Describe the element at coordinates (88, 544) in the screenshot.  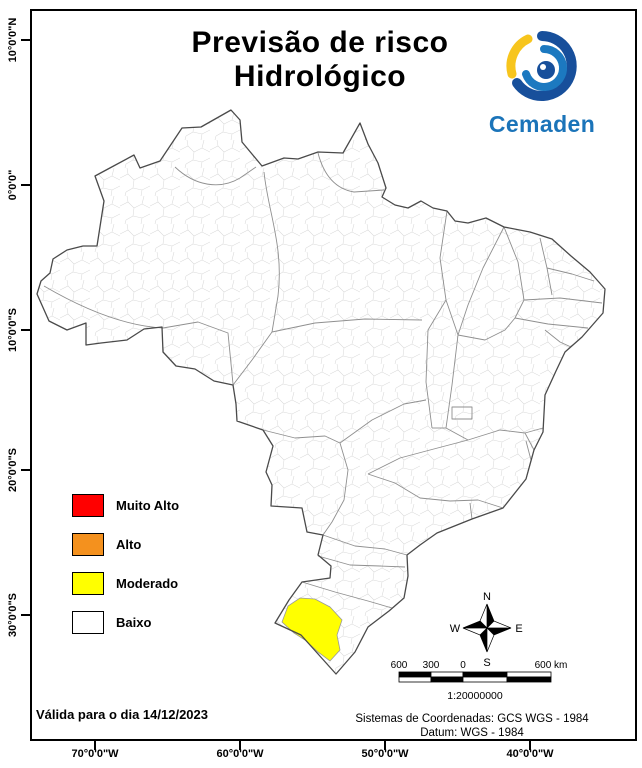
I see `legend-swatch-alto` at that location.